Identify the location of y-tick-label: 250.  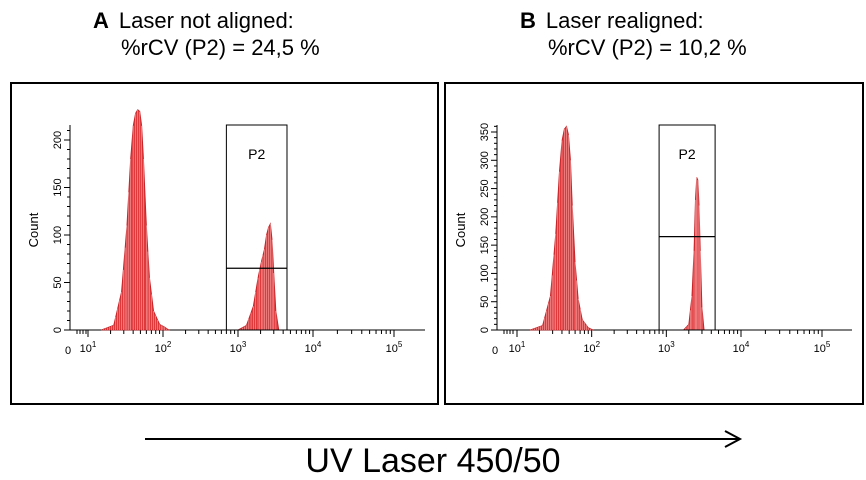
(485, 188).